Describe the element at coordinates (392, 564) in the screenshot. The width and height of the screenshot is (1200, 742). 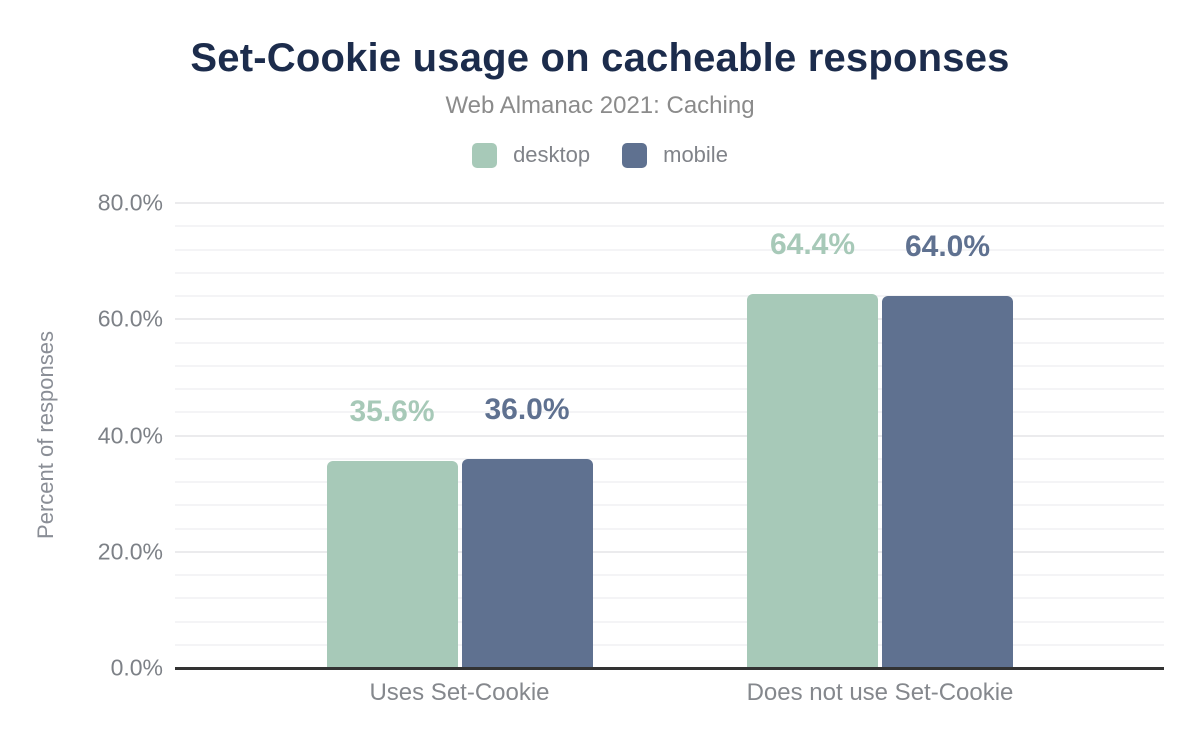
I see `bar-desktop-uses-set-cookie` at that location.